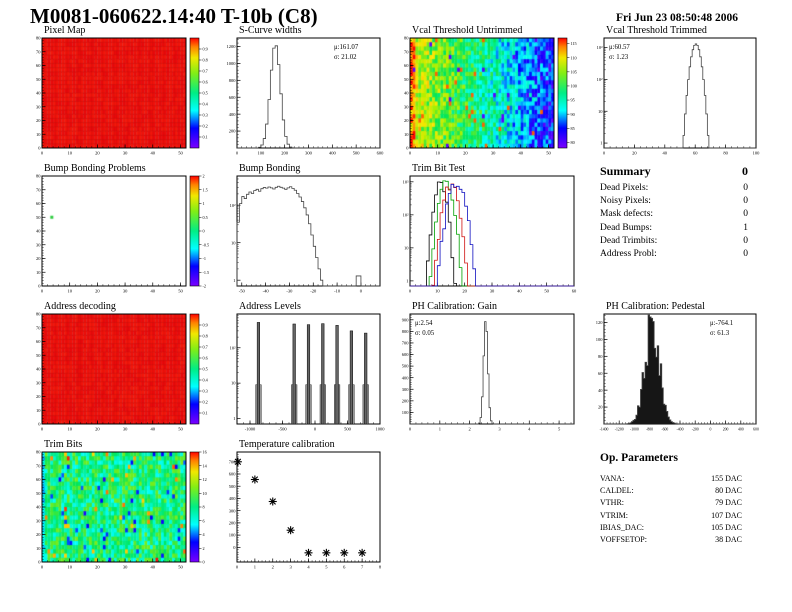 The image size is (792, 612). What do you see at coordinates (574, 43) in the screenshot?
I see `svg-text: 115` at bounding box center [574, 43].